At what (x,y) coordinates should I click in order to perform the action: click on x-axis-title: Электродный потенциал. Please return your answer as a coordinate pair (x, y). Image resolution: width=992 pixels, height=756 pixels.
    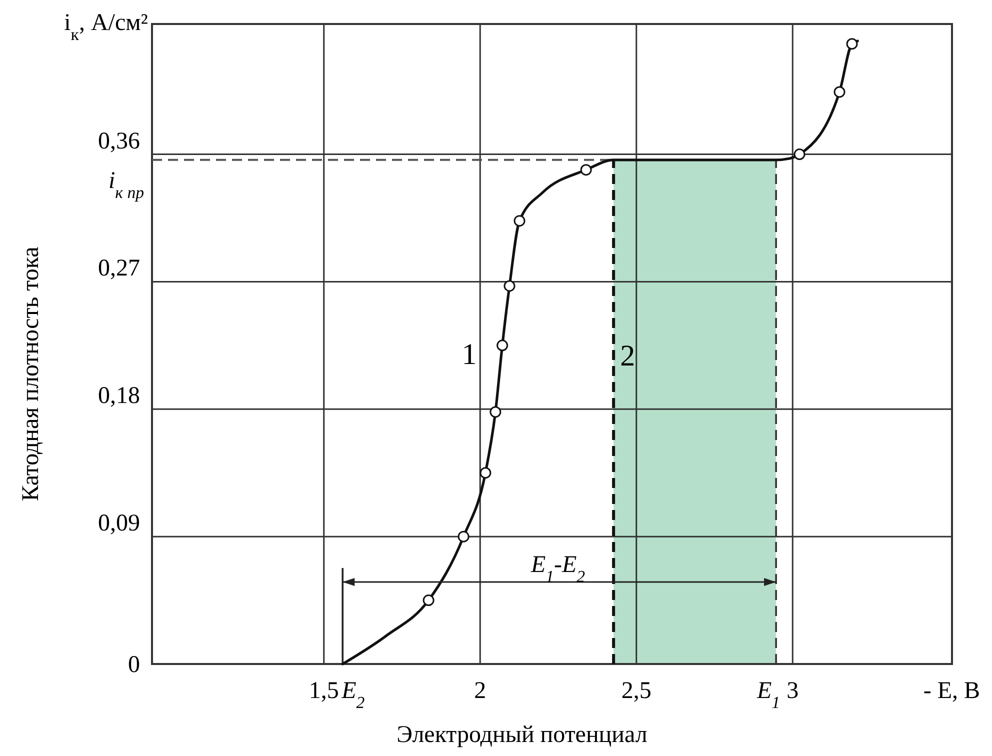
    Looking at the image, I should click on (522, 735).